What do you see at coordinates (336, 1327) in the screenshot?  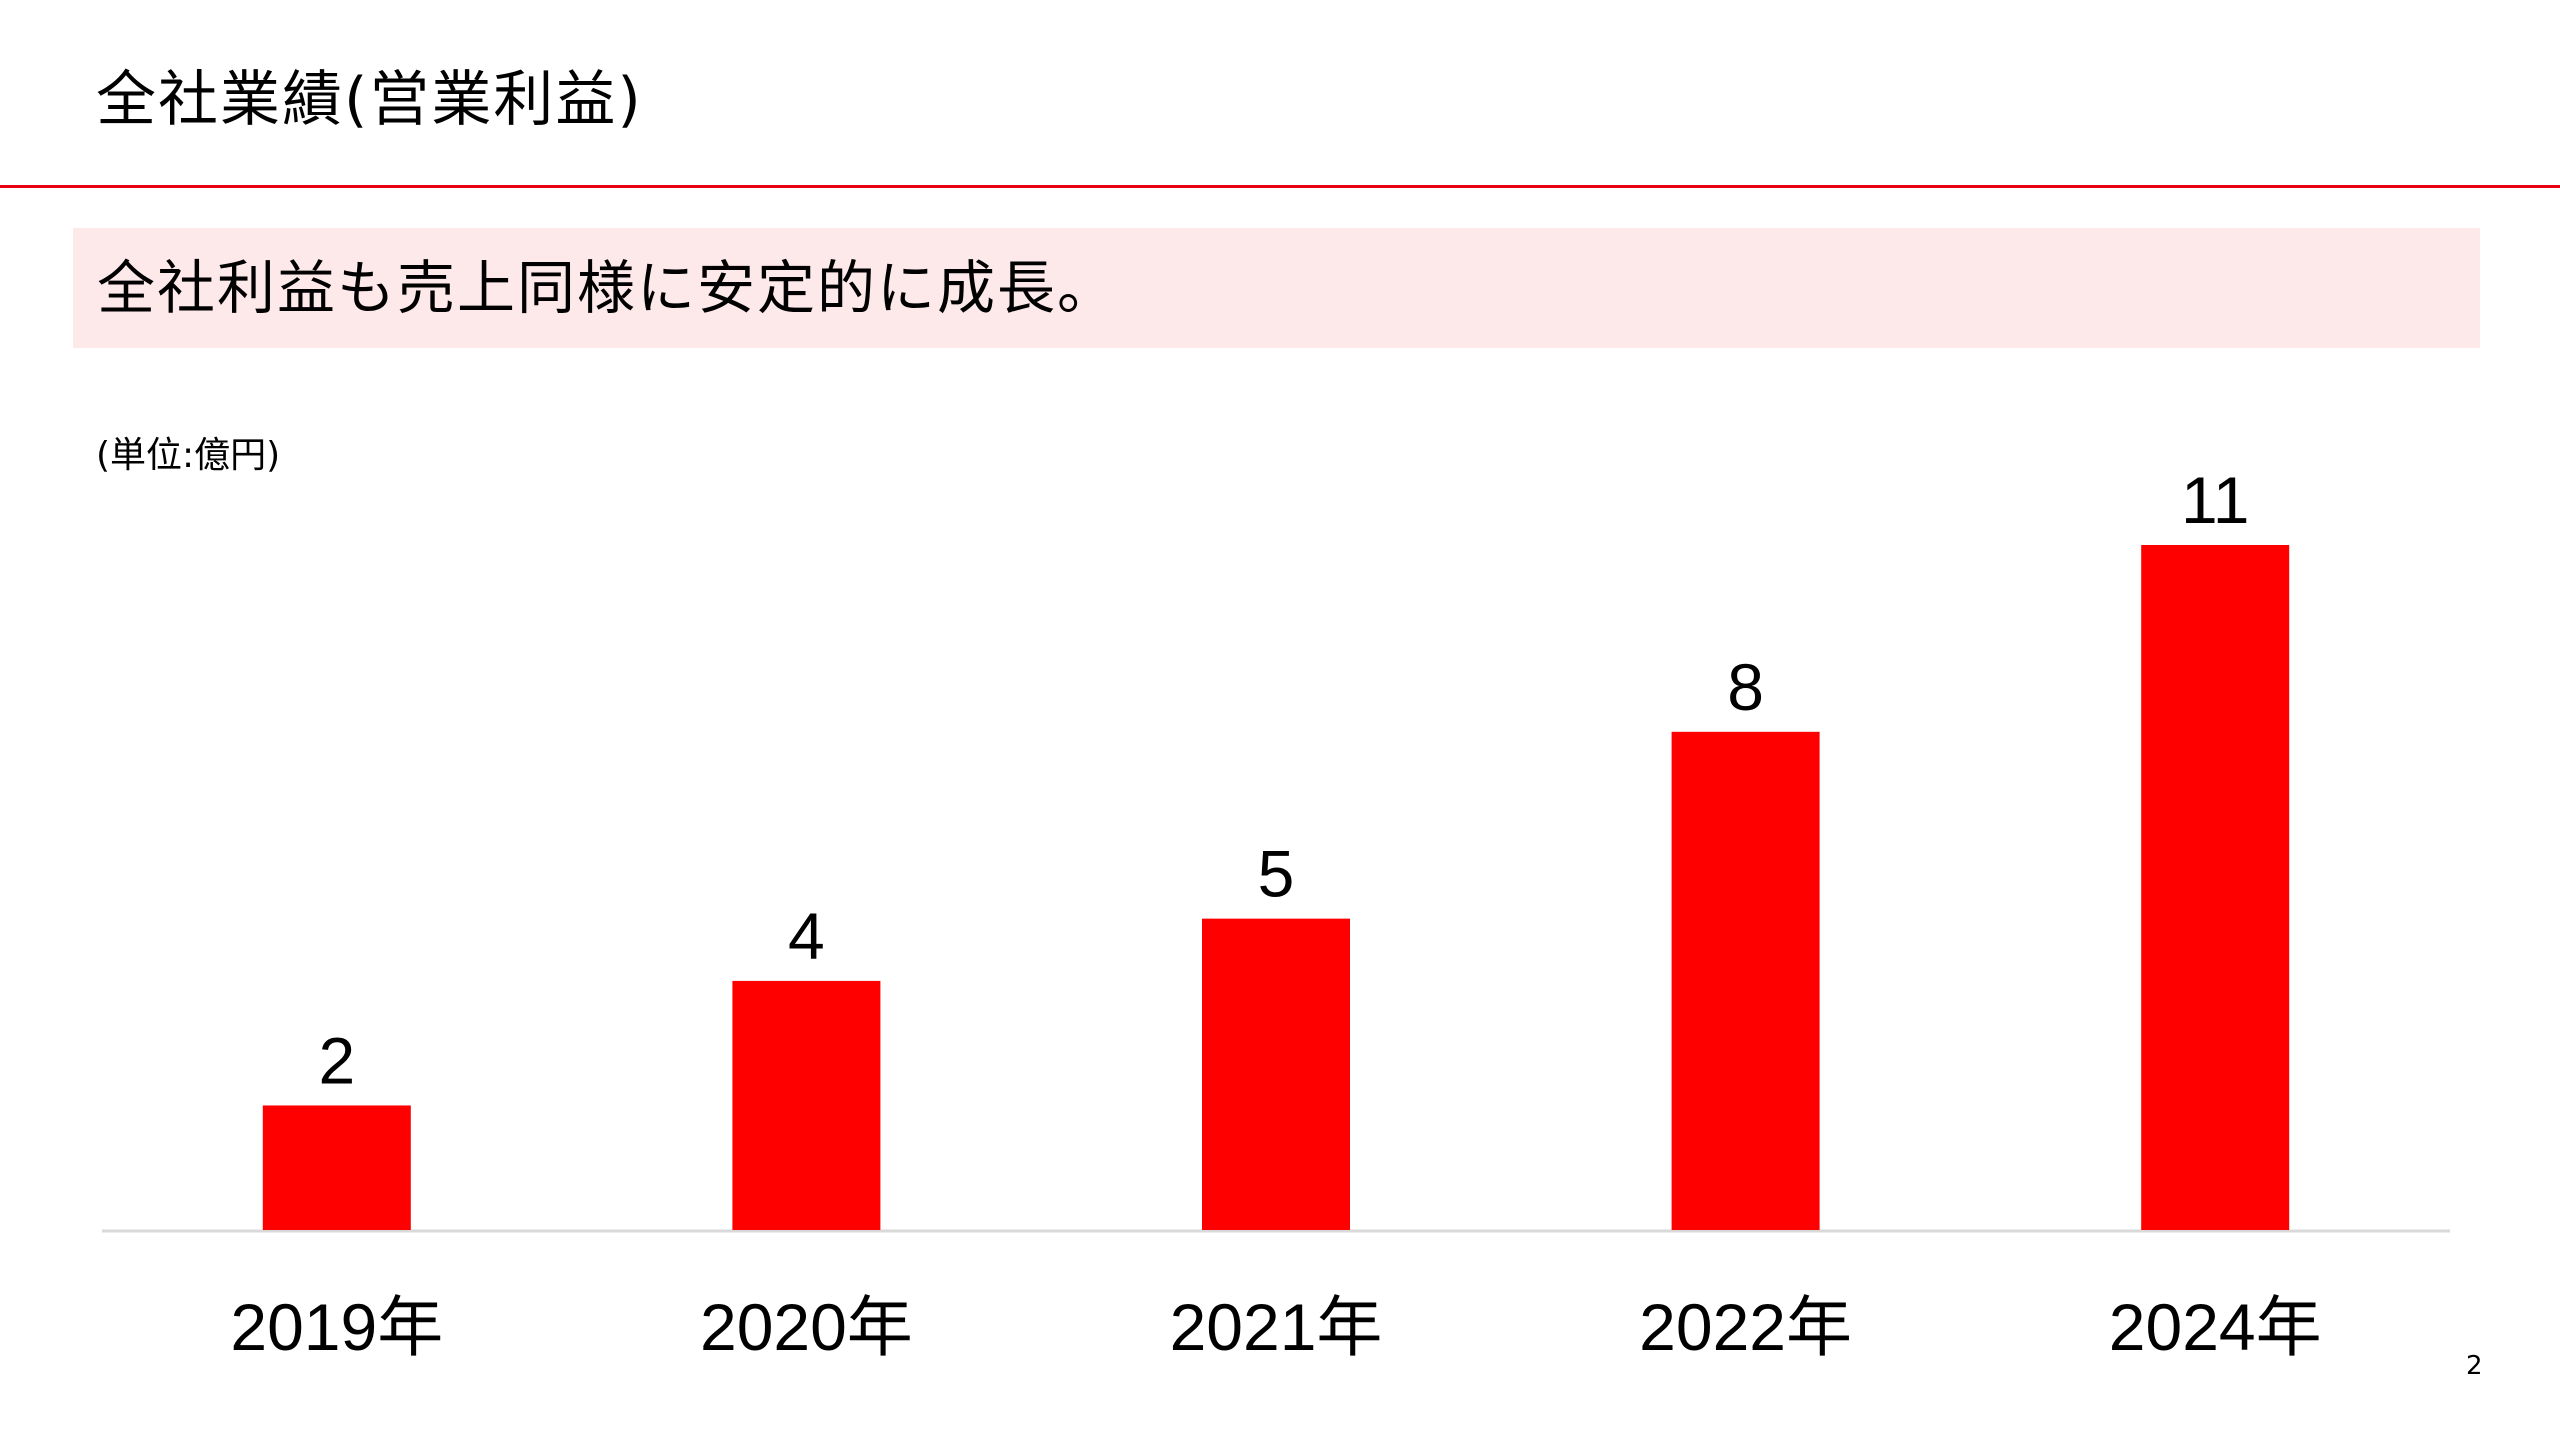 I see `category-label: 2019年` at bounding box center [336, 1327].